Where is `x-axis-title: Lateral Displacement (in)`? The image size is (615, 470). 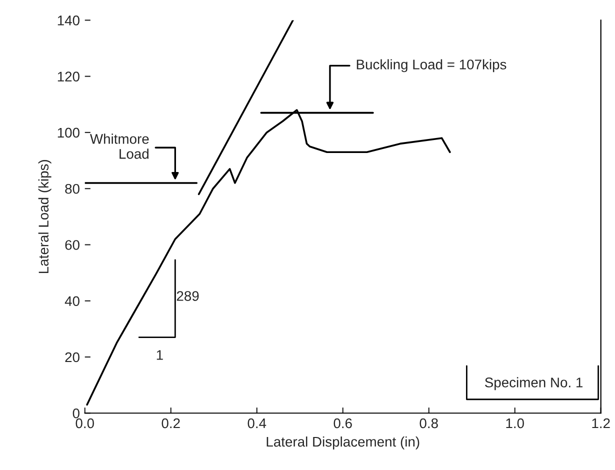 x-axis-title: Lateral Displacement (in) is located at coordinates (343, 443).